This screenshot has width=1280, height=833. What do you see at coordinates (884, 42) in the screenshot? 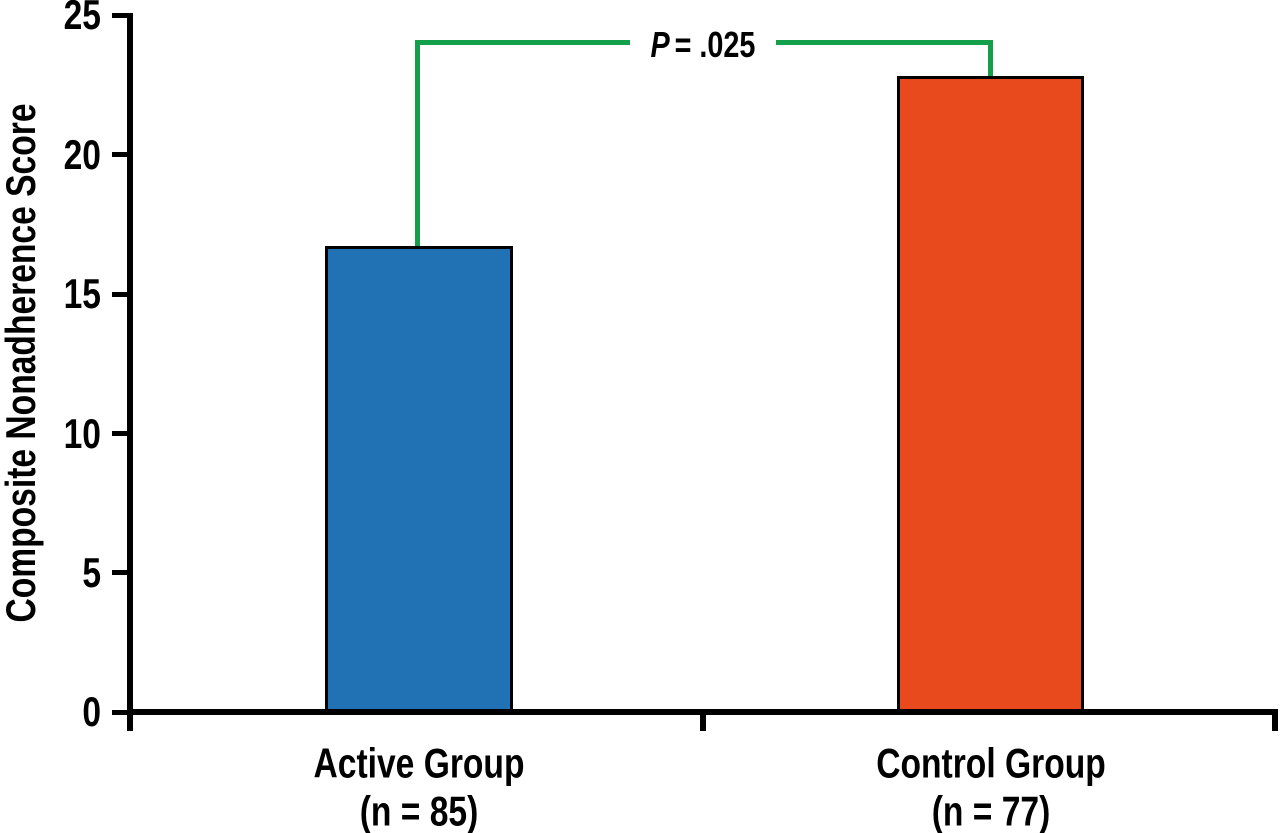
I see `significance-bracket-top-right-segment` at bounding box center [884, 42].